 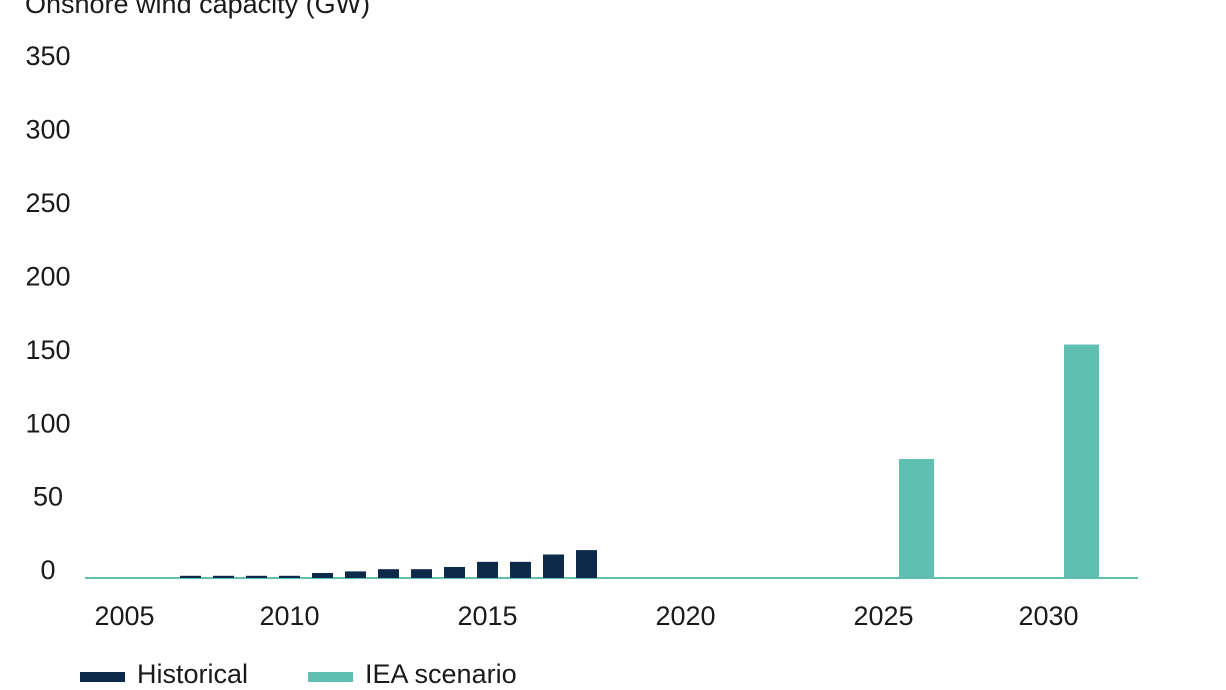 I want to click on x-tick-label: 2020, so click(x=685, y=616).